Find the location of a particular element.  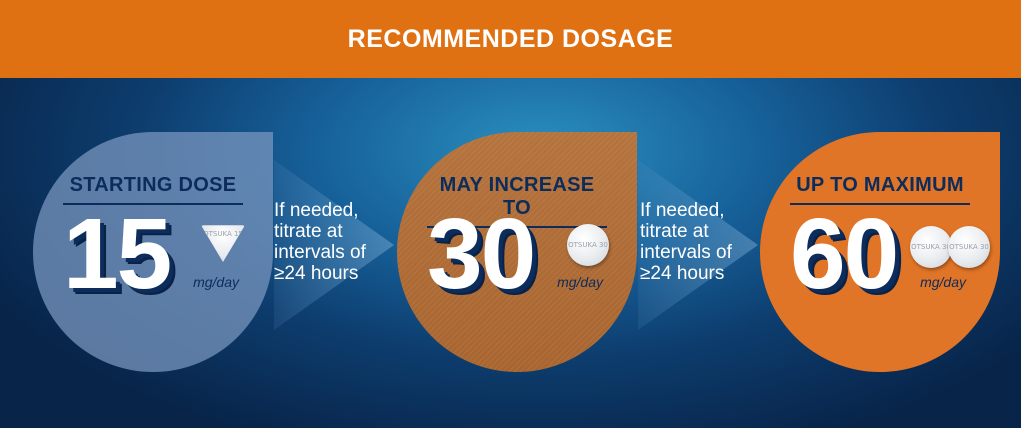

pill-imprint: OTSUKA 15 is located at coordinates (223, 234).